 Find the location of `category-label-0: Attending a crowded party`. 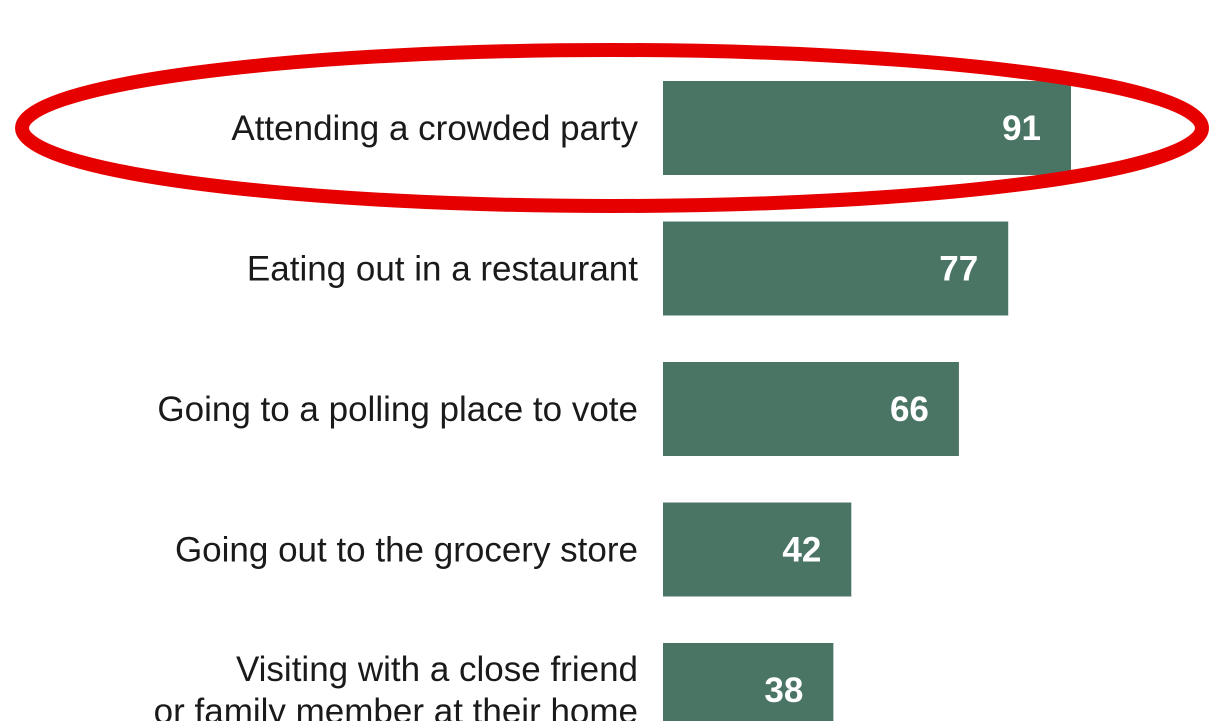

category-label-0: Attending a crowded party is located at coordinates (434, 128).